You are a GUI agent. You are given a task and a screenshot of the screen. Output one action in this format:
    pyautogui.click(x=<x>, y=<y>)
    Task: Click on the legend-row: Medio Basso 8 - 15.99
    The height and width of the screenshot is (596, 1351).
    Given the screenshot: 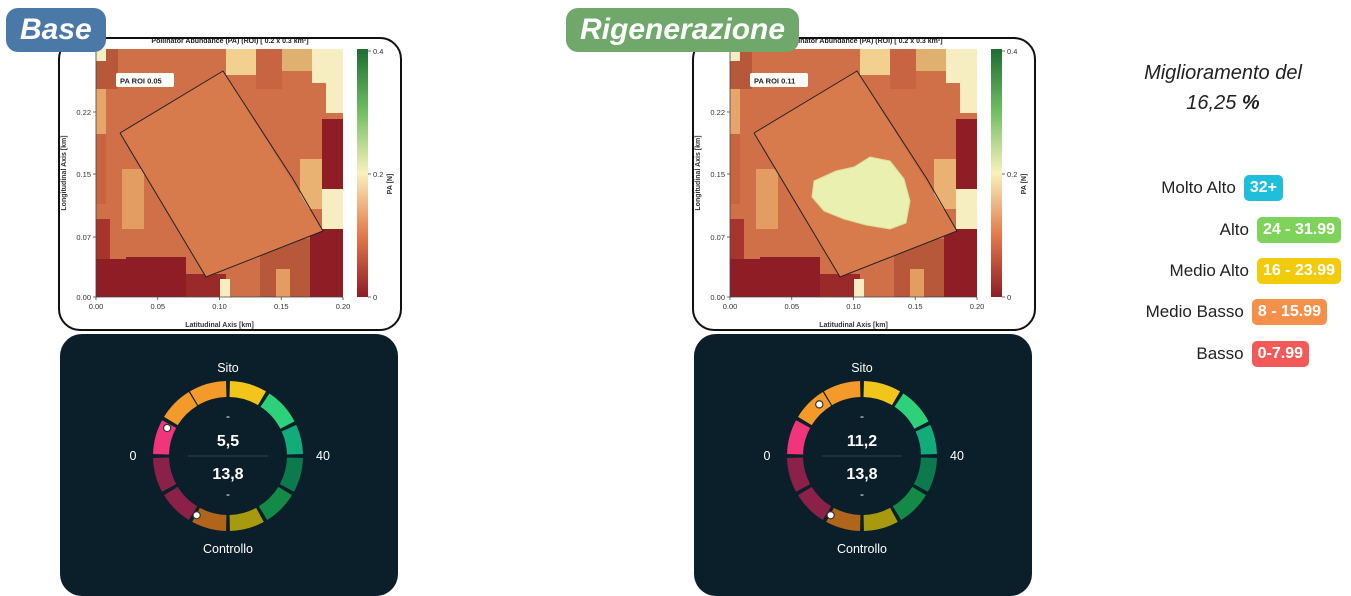 What is the action you would take?
    pyautogui.click(x=1236, y=312)
    